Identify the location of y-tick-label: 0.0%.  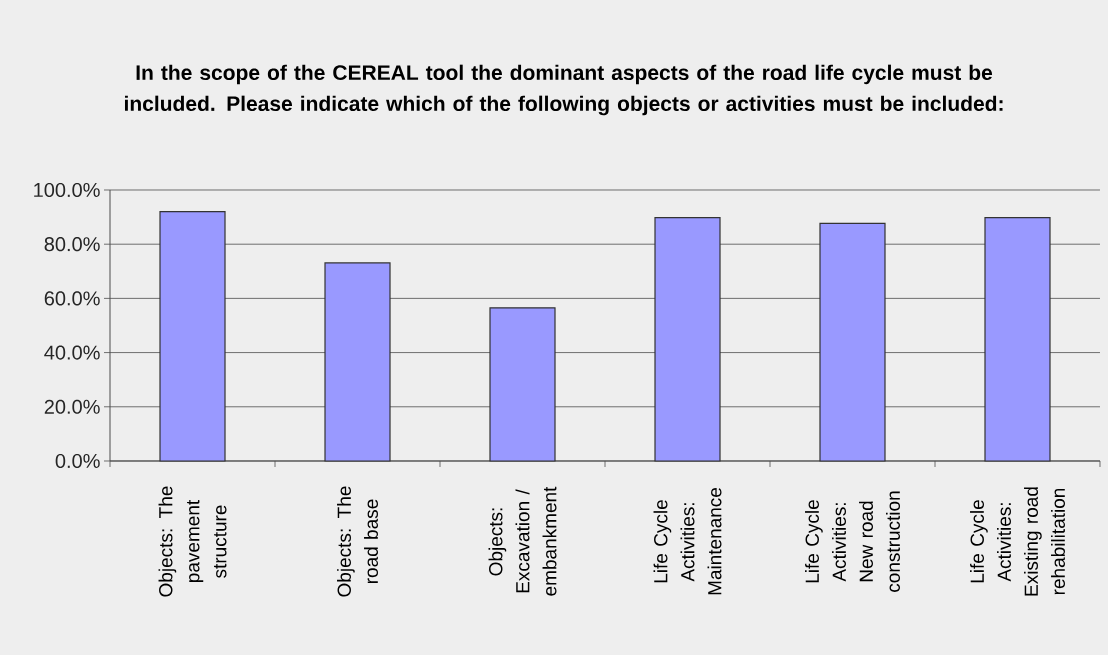
(77, 461).